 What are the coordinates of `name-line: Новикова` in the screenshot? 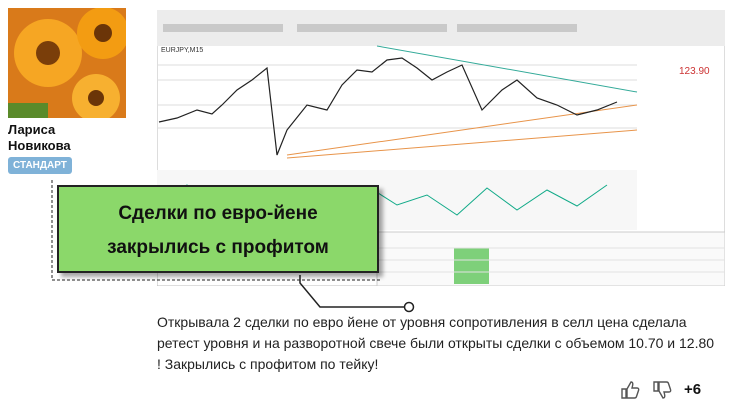 It's located at (39, 145).